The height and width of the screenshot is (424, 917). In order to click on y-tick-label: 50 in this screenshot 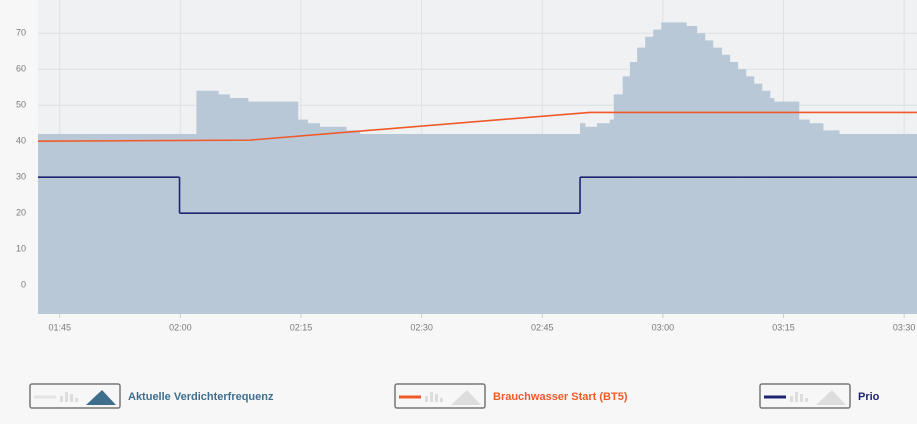, I will do `click(21, 105)`.